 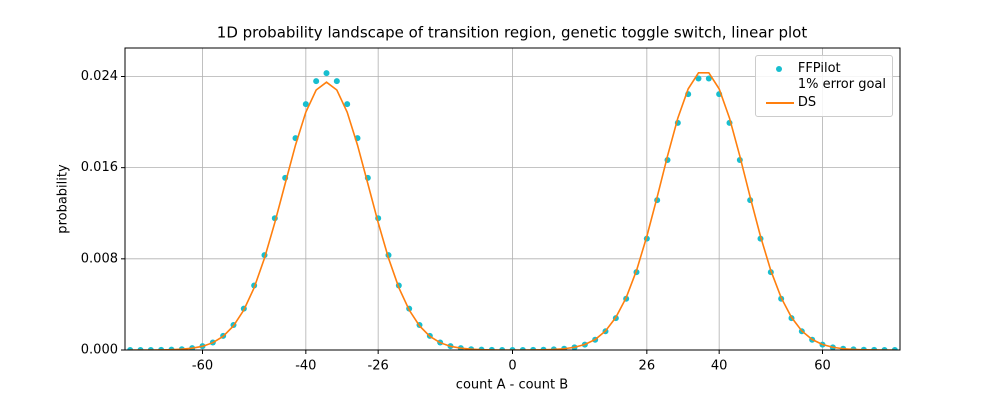 I want to click on x-tick-label: 40, so click(x=719, y=366).